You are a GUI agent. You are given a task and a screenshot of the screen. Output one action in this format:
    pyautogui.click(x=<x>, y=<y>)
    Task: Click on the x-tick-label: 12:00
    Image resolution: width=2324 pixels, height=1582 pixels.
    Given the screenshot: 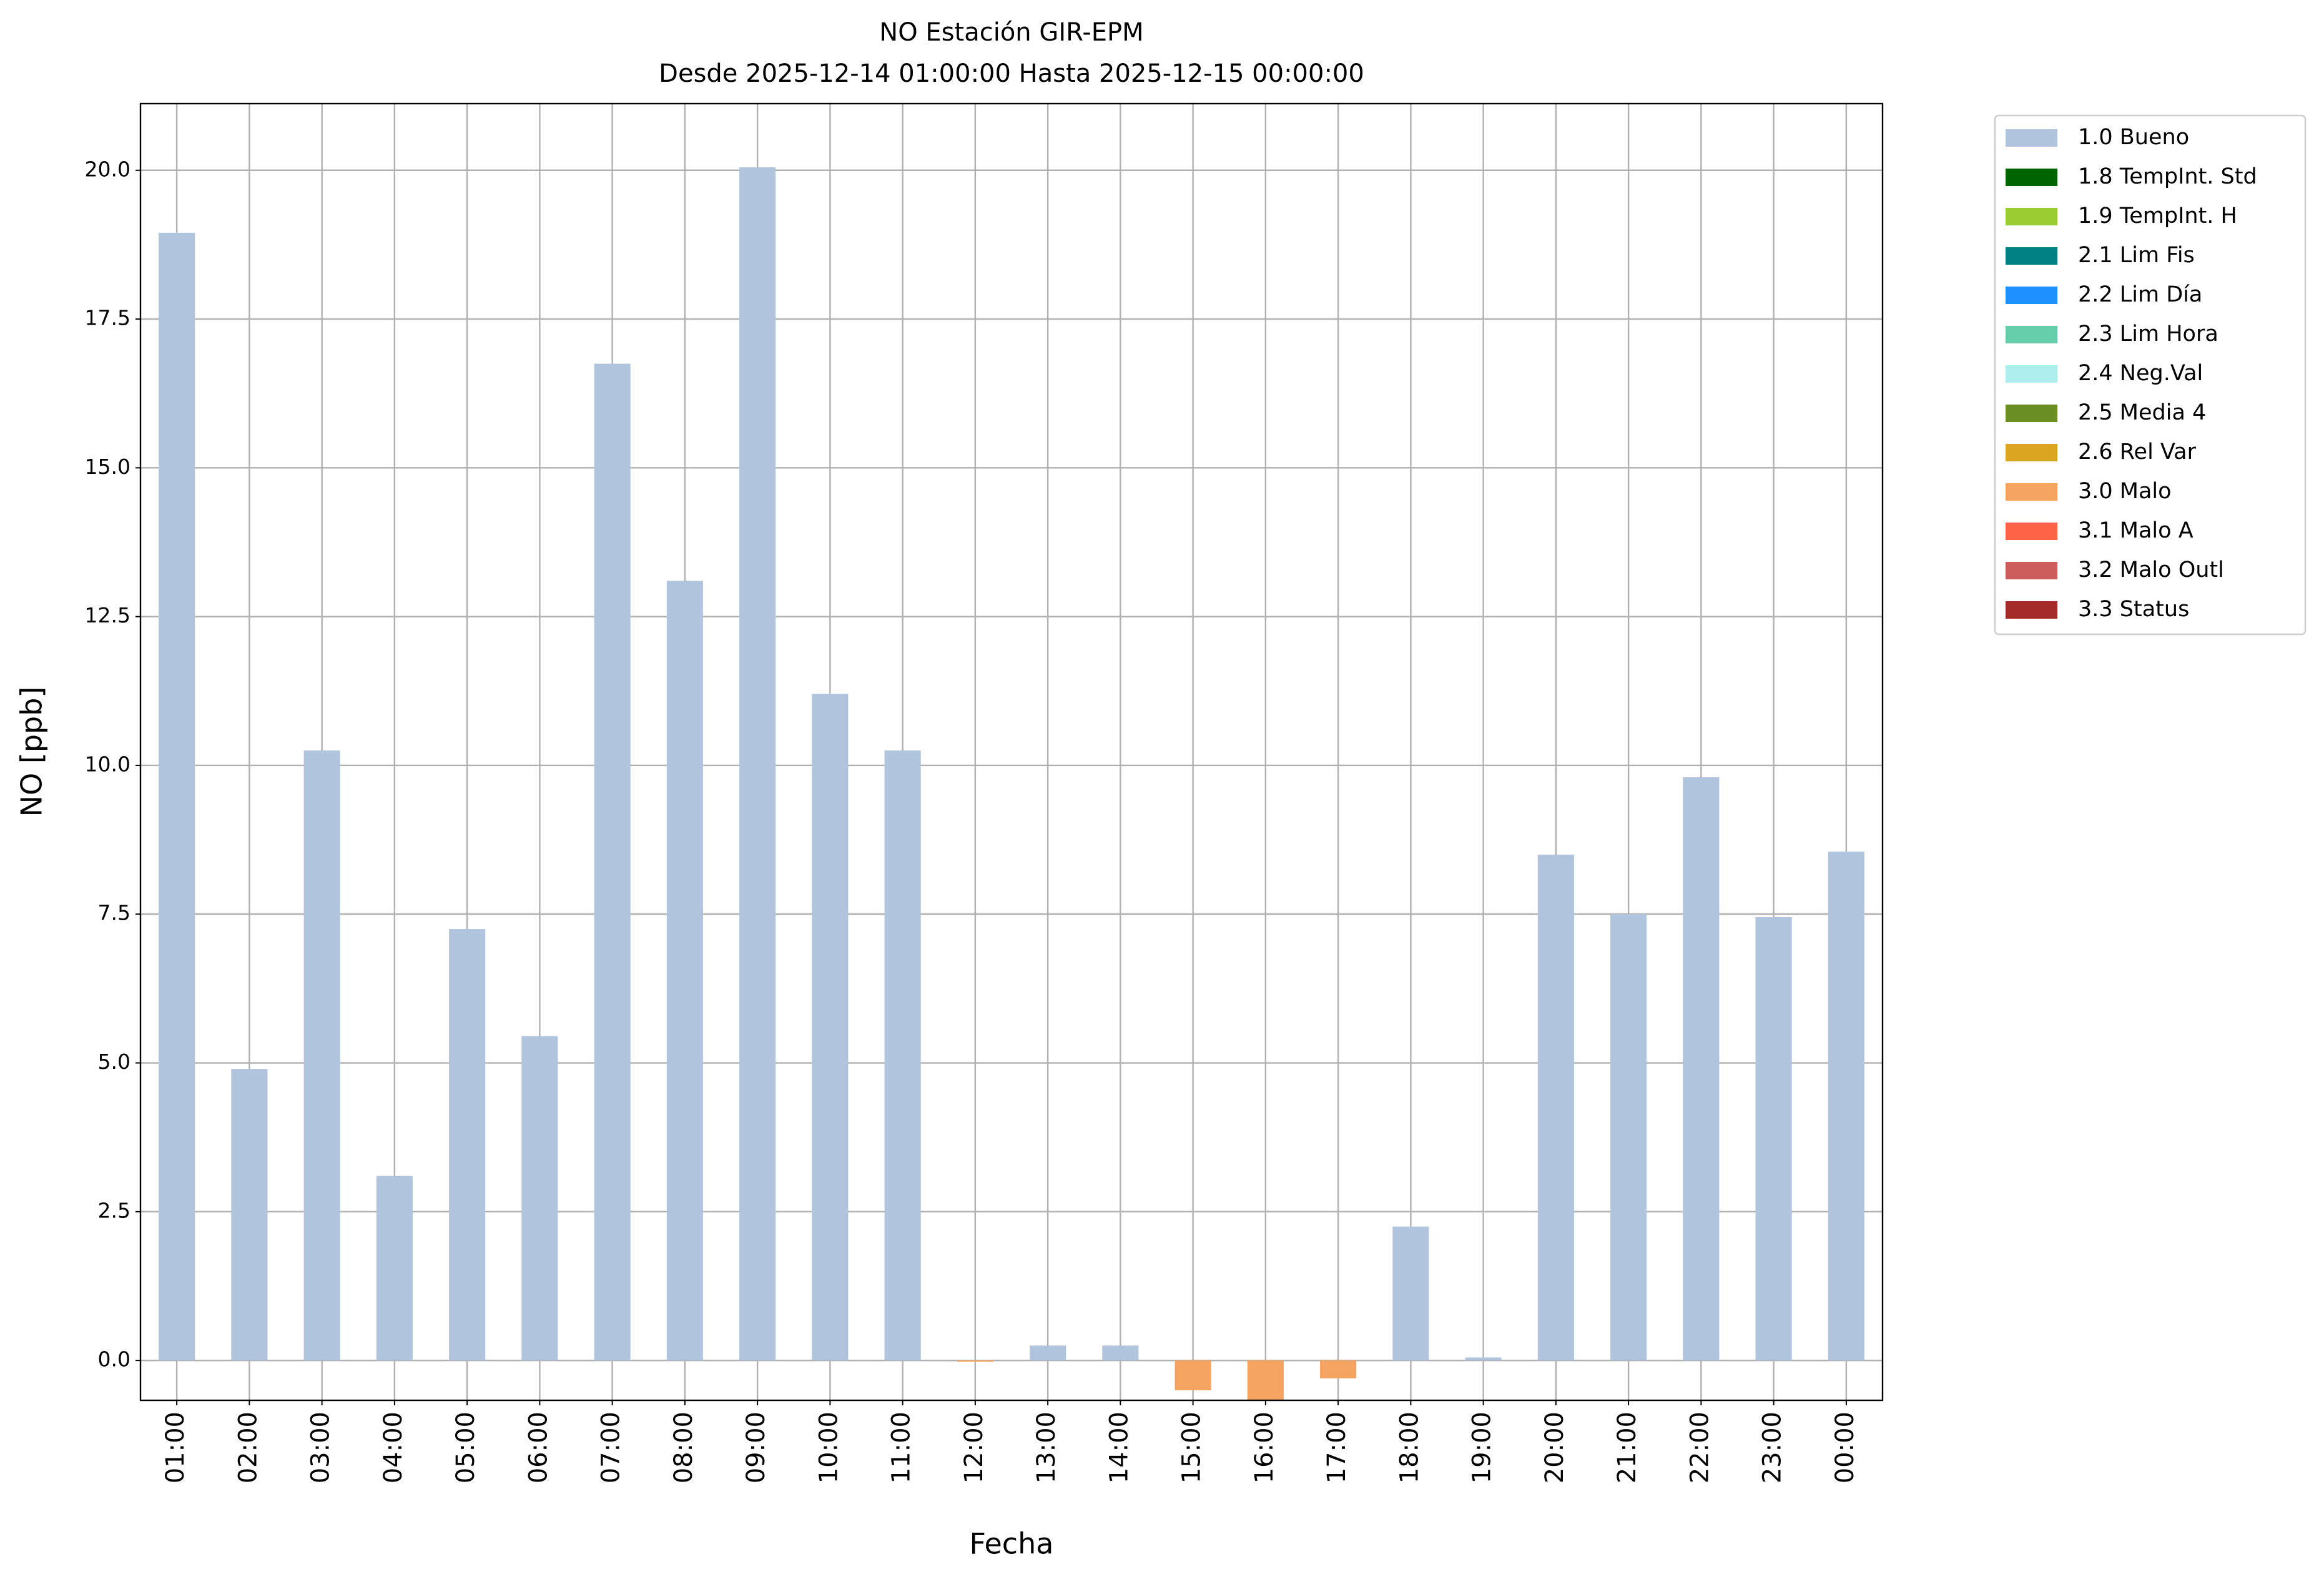 What is the action you would take?
    pyautogui.click(x=974, y=1447)
    